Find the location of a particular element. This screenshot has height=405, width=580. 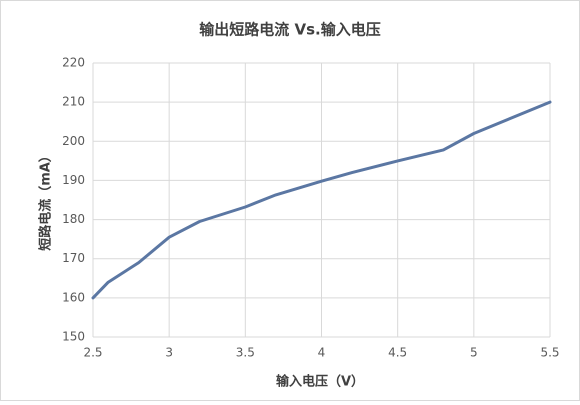

y-tick-label: 160 is located at coordinates (73, 297).